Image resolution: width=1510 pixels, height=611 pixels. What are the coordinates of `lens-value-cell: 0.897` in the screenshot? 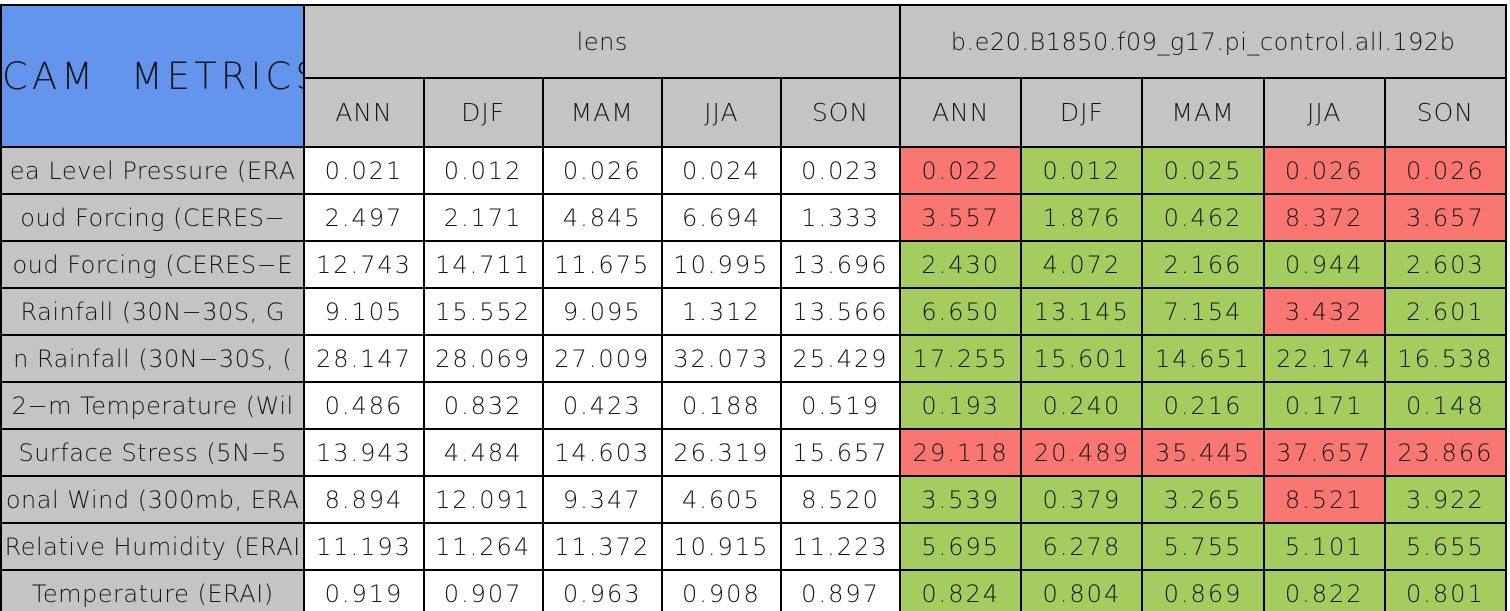 It's located at (840, 590).